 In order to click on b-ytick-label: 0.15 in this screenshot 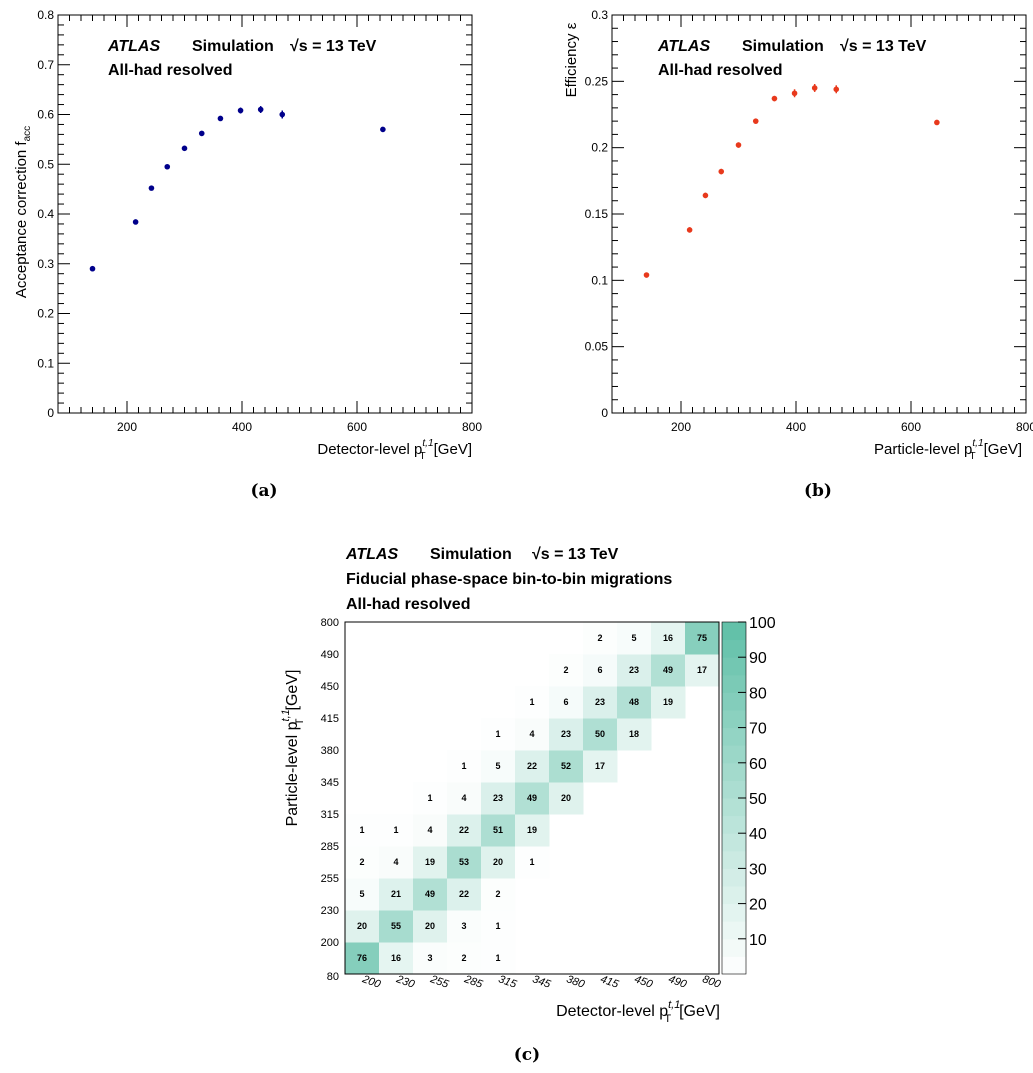, I will do `click(597, 214)`.